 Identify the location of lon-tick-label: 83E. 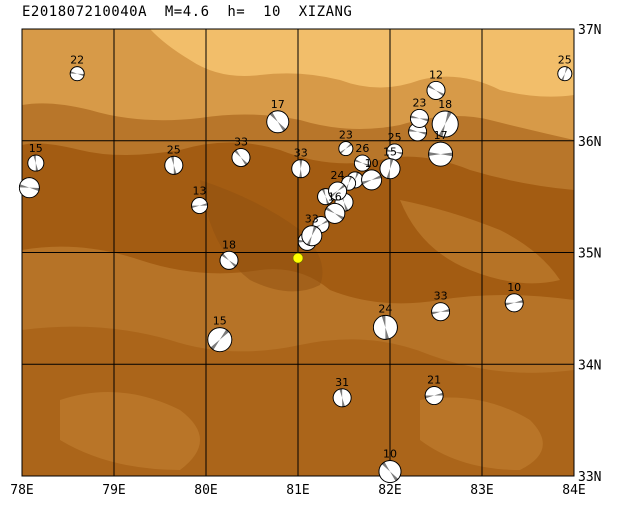
(481, 490).